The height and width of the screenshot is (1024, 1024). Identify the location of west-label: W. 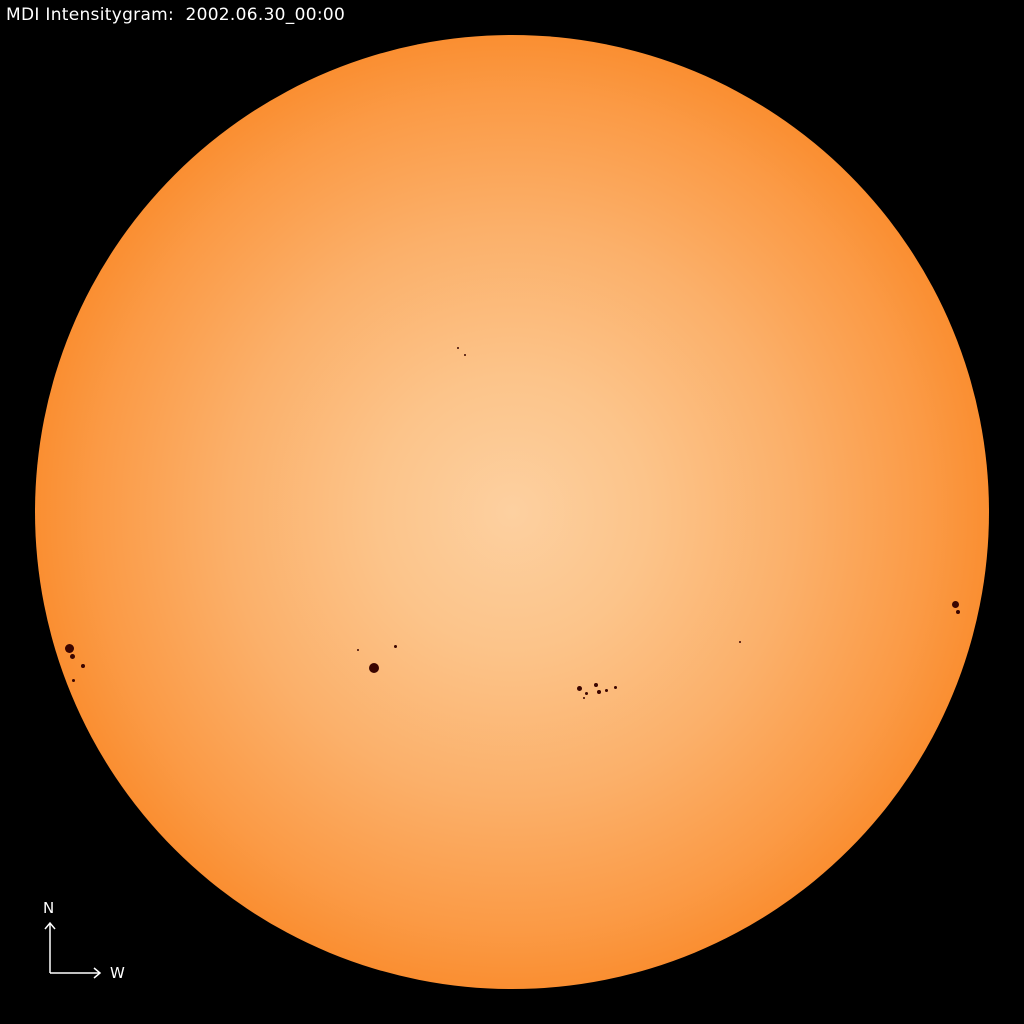
(117, 973).